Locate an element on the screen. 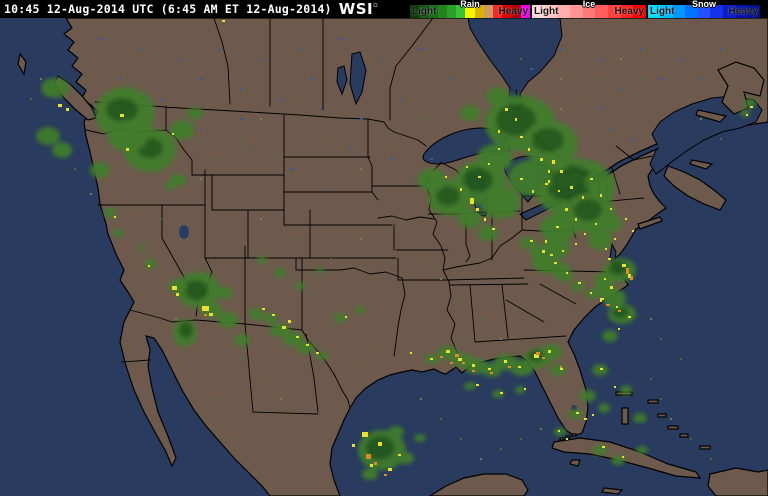 Image resolution: width=768 pixels, height=496 pixels. gulf-of-st-lawrence is located at coordinates (706, 135).